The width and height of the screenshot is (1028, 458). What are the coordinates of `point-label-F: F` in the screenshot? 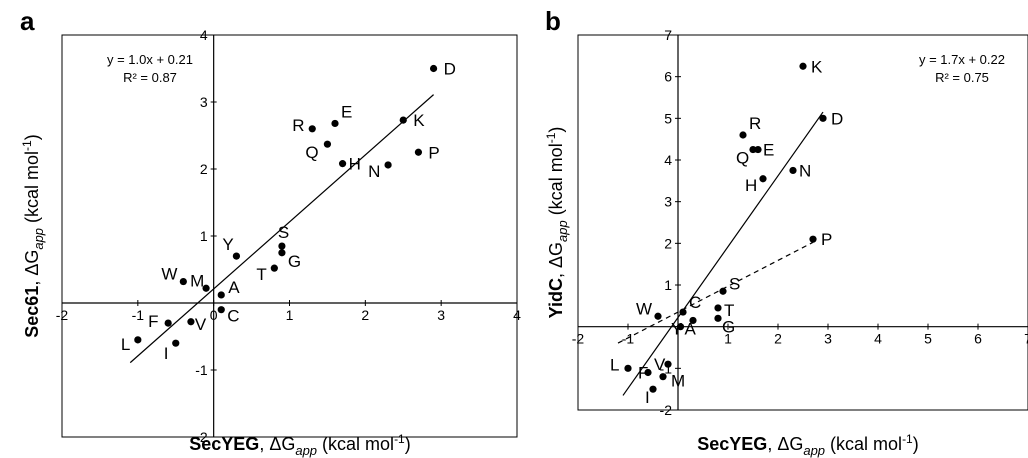 It's located at (153, 321).